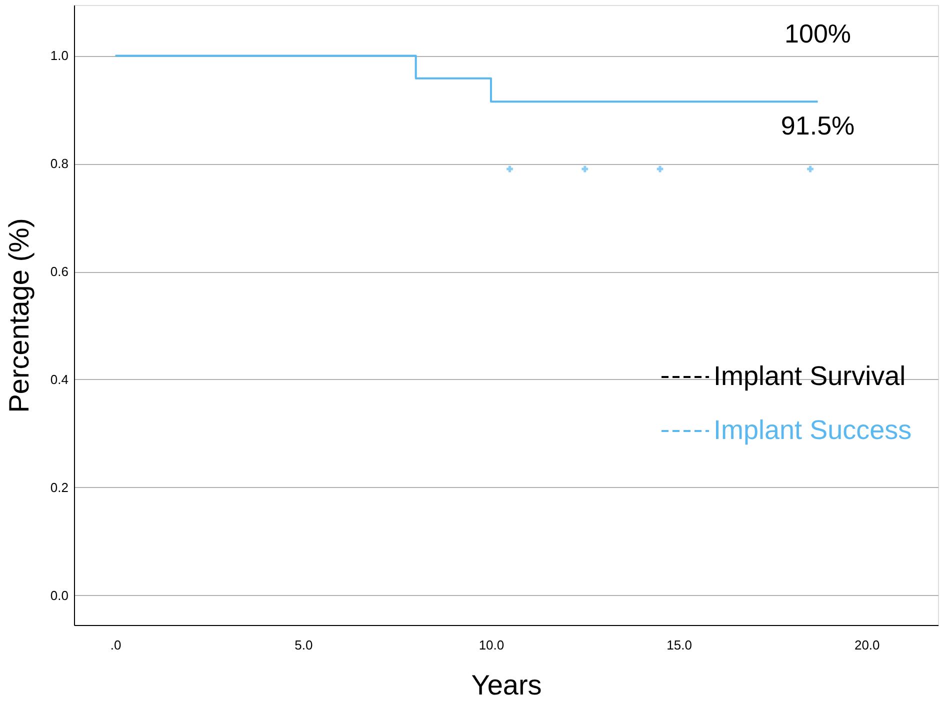 The height and width of the screenshot is (705, 943). Describe the element at coordinates (59, 164) in the screenshot. I see `y-tick-label: 0.8` at that location.